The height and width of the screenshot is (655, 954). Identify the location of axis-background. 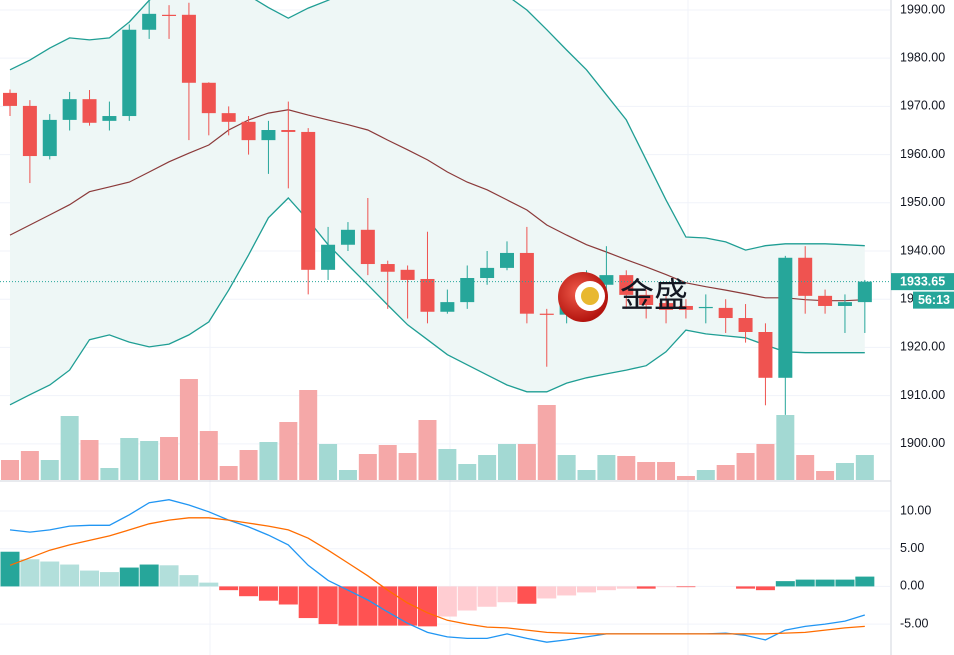
(922, 327).